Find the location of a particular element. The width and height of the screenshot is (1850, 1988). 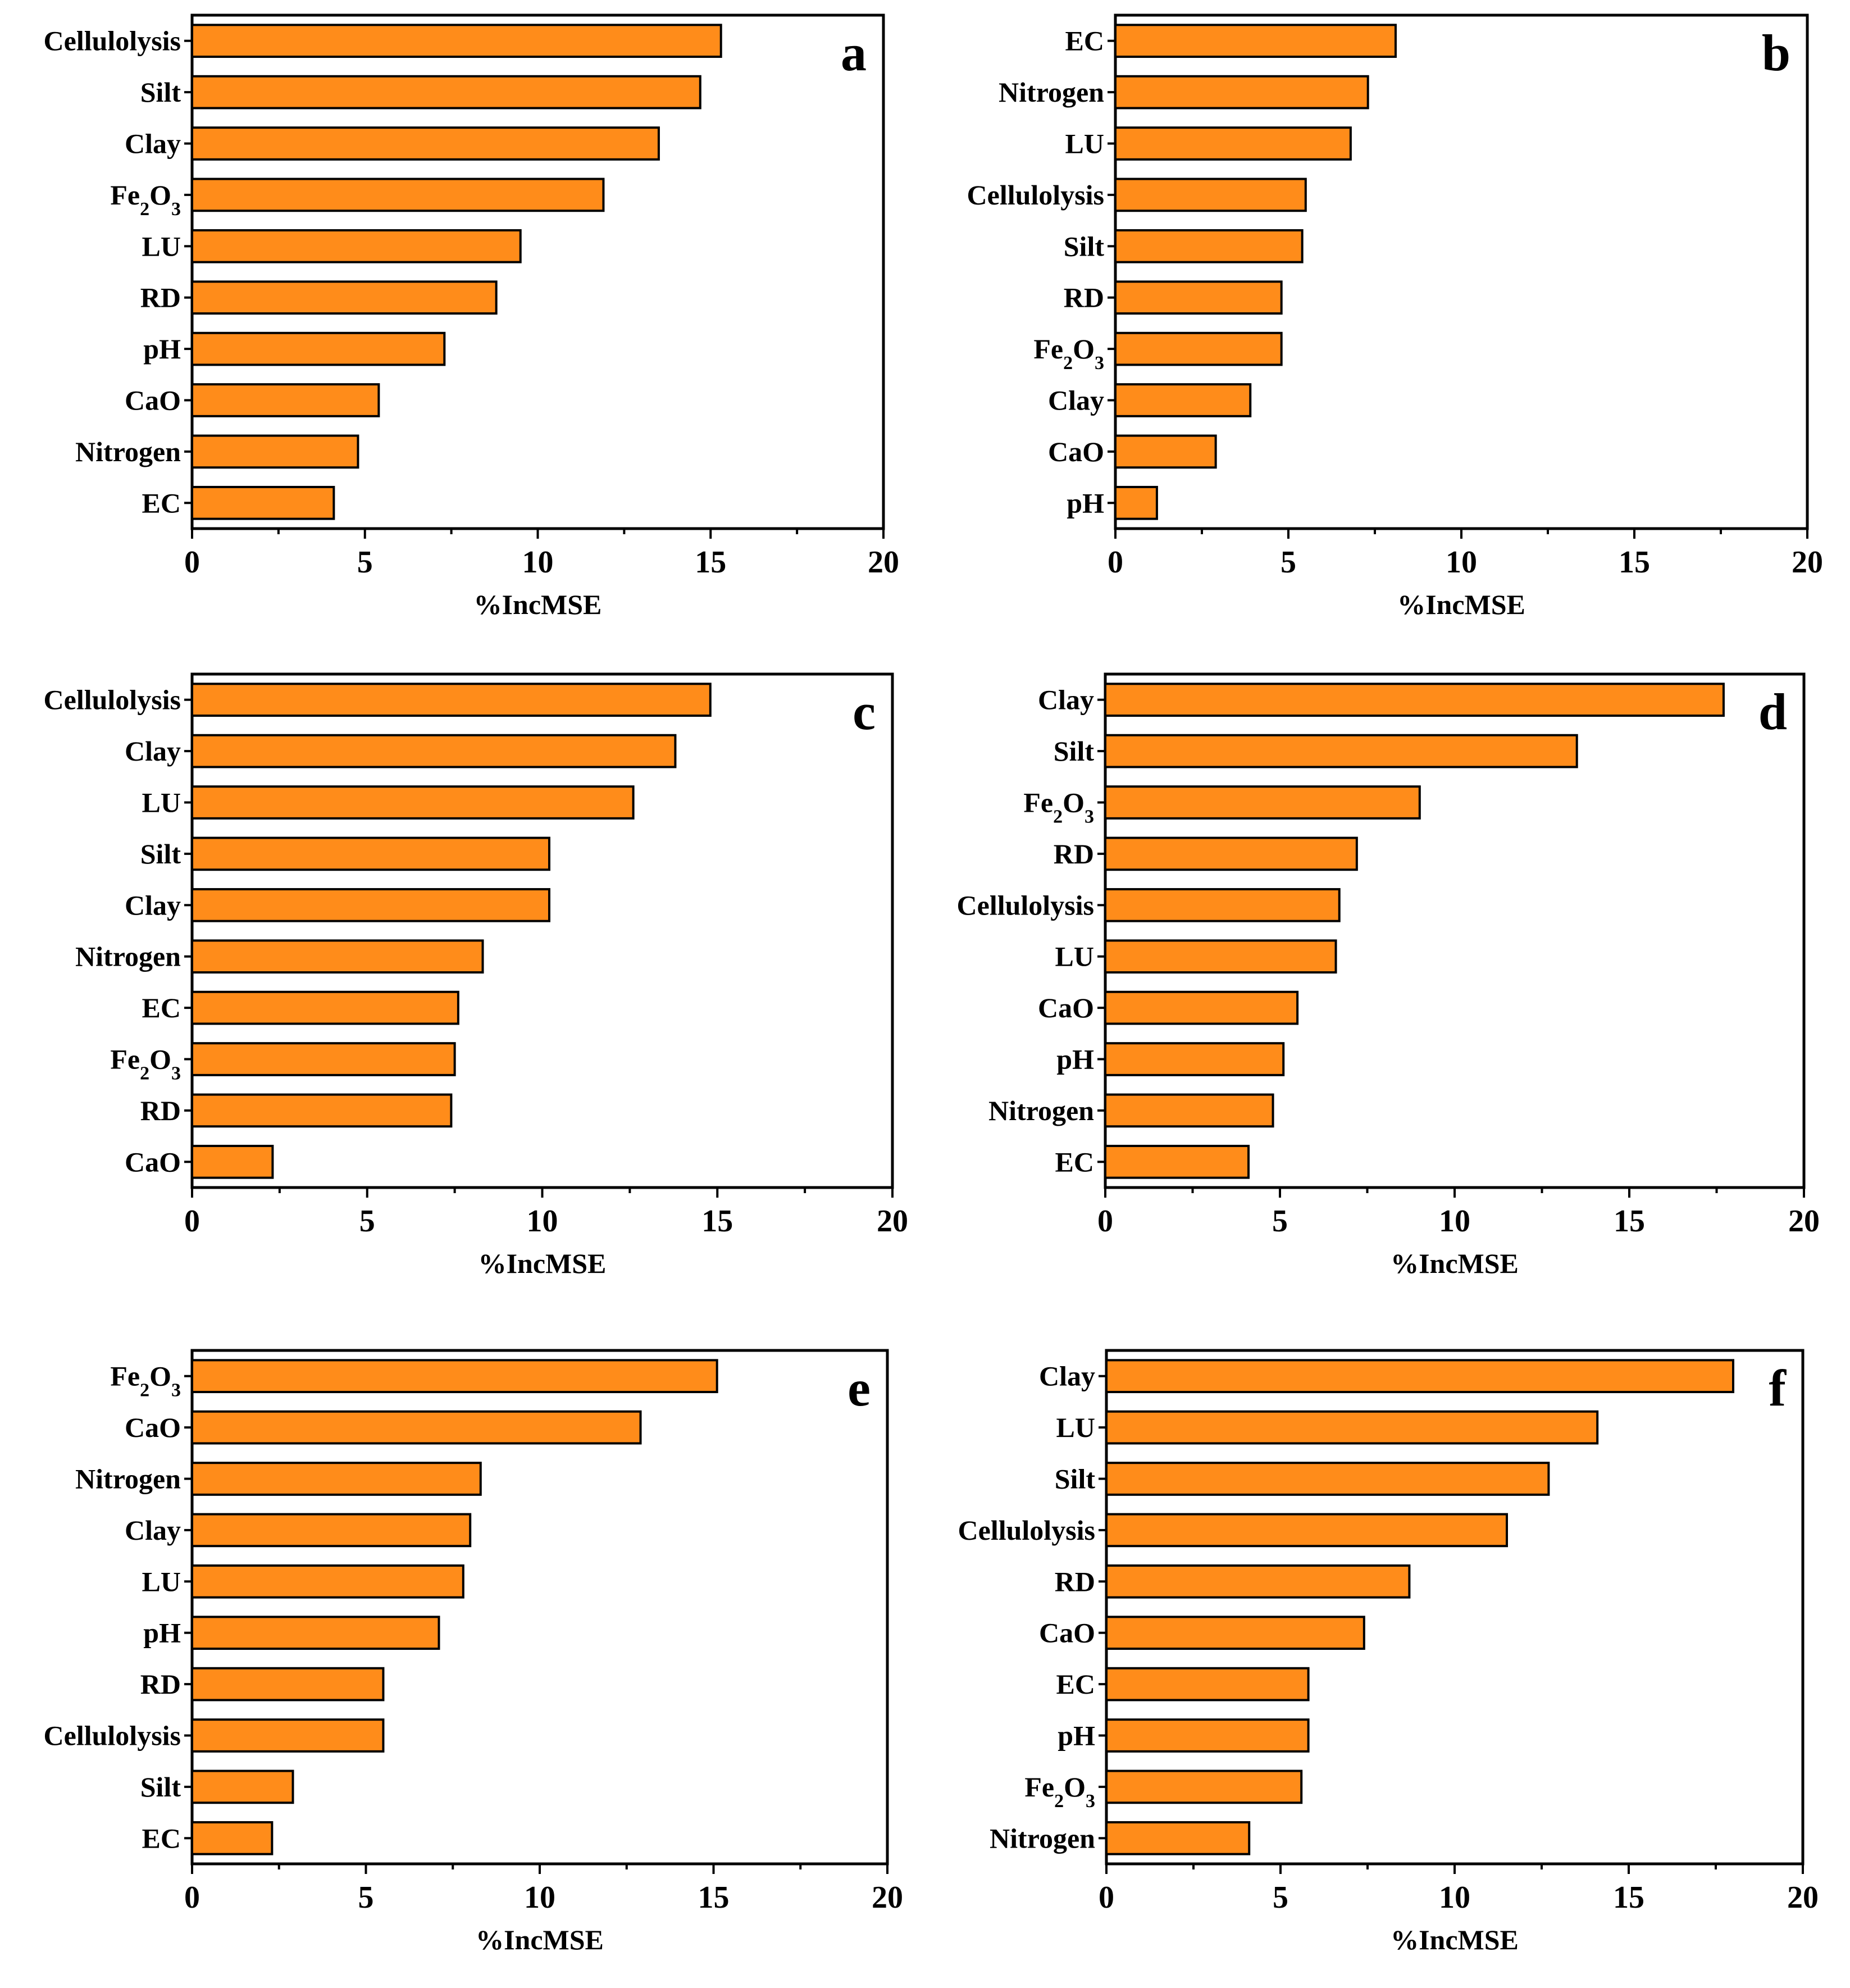

panel-label: a is located at coordinates (854, 53).